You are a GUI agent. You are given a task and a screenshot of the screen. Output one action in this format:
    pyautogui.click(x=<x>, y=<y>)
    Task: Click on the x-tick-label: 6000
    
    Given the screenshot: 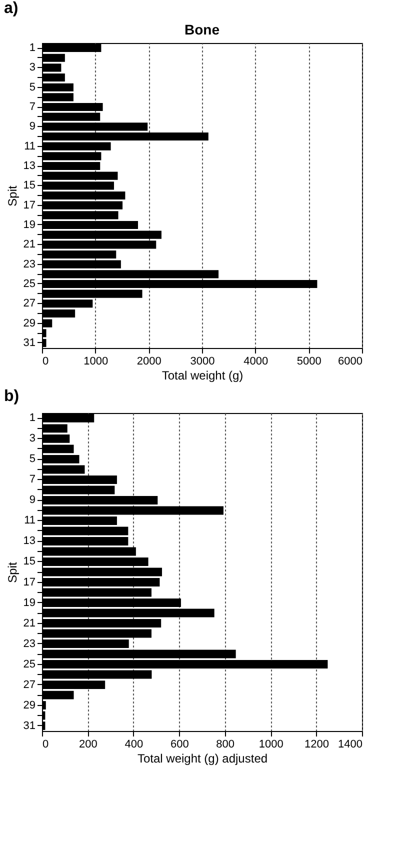 What is the action you would take?
    pyautogui.click(x=350, y=362)
    